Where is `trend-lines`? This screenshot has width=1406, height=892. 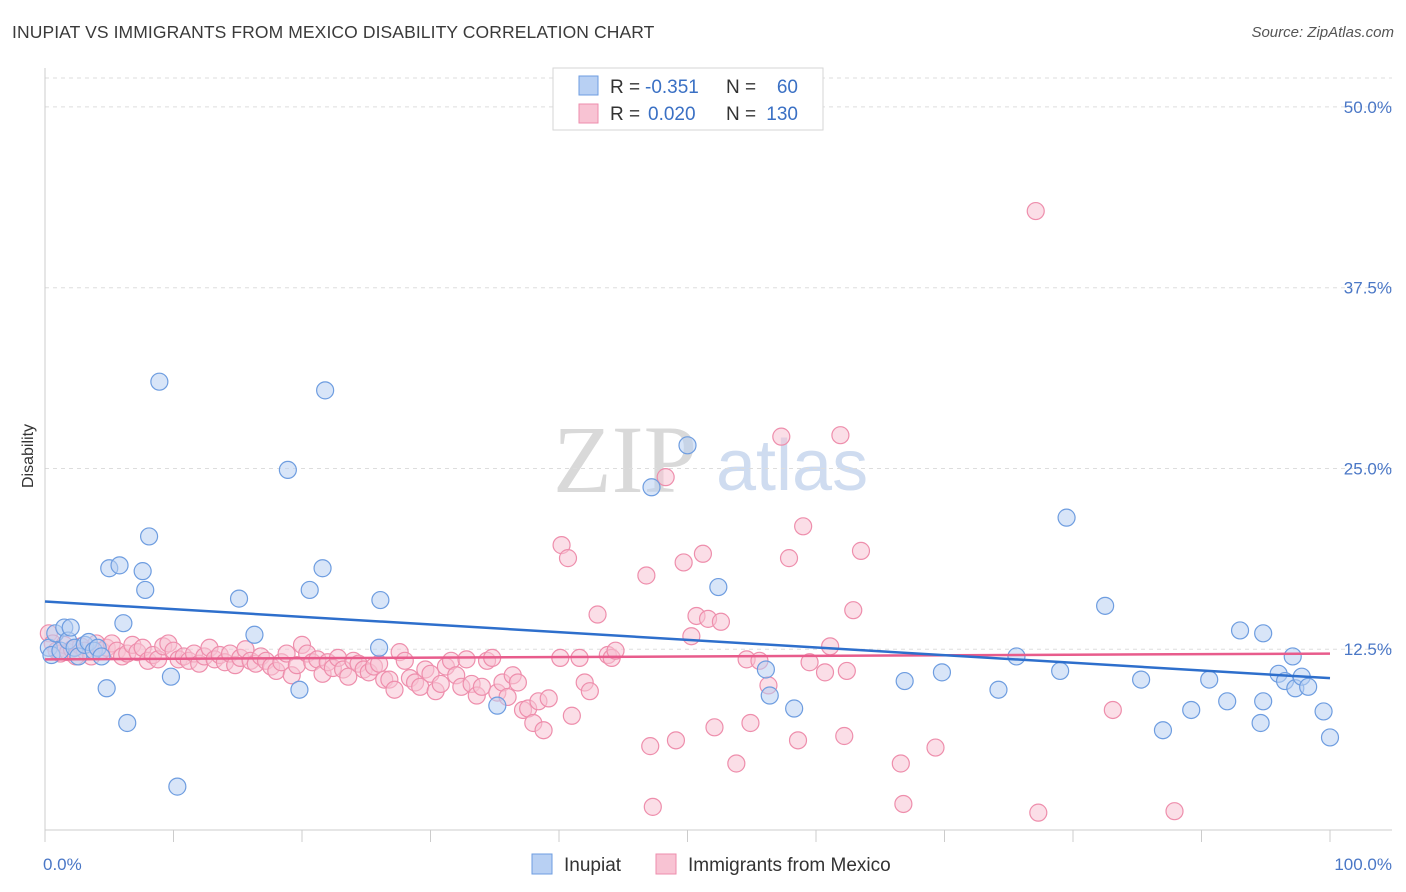
trend-lines is located at coordinates (687, 640).